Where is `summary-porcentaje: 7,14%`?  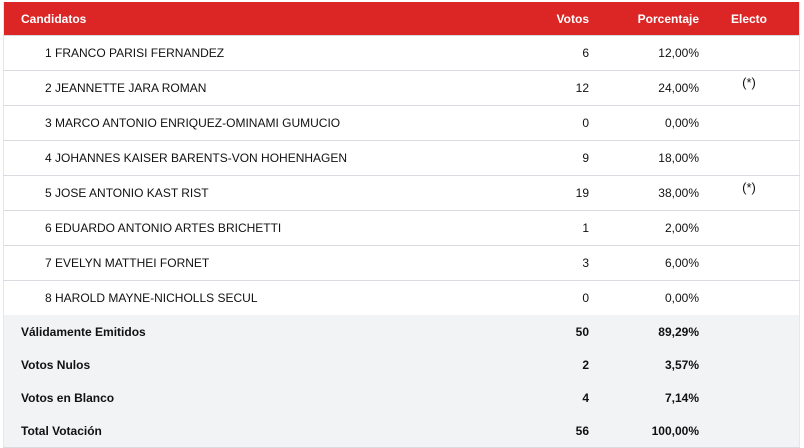
summary-porcentaje: 7,14% is located at coordinates (644, 397).